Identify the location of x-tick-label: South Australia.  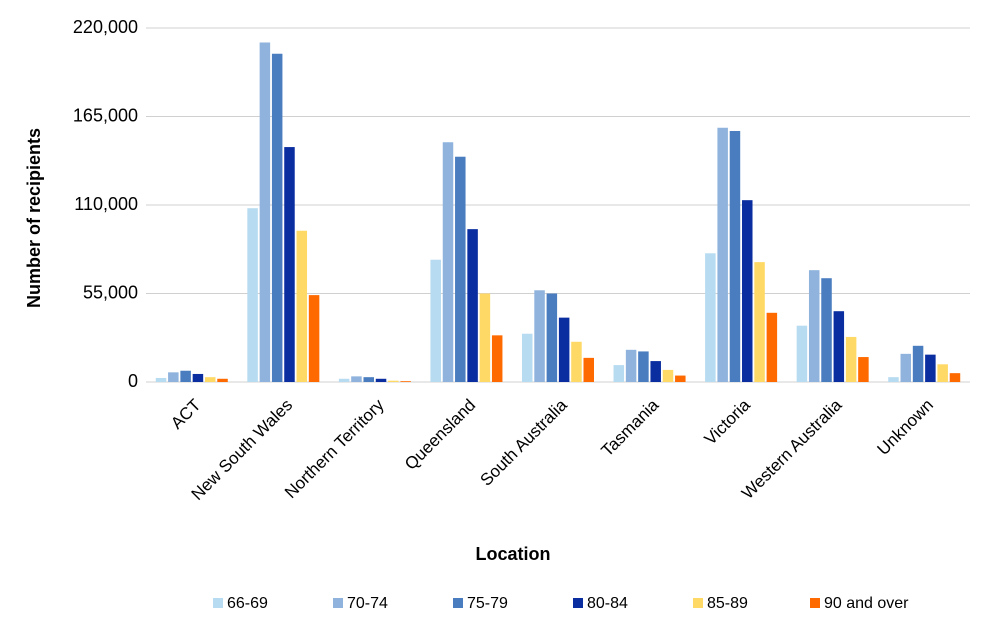
(524, 442).